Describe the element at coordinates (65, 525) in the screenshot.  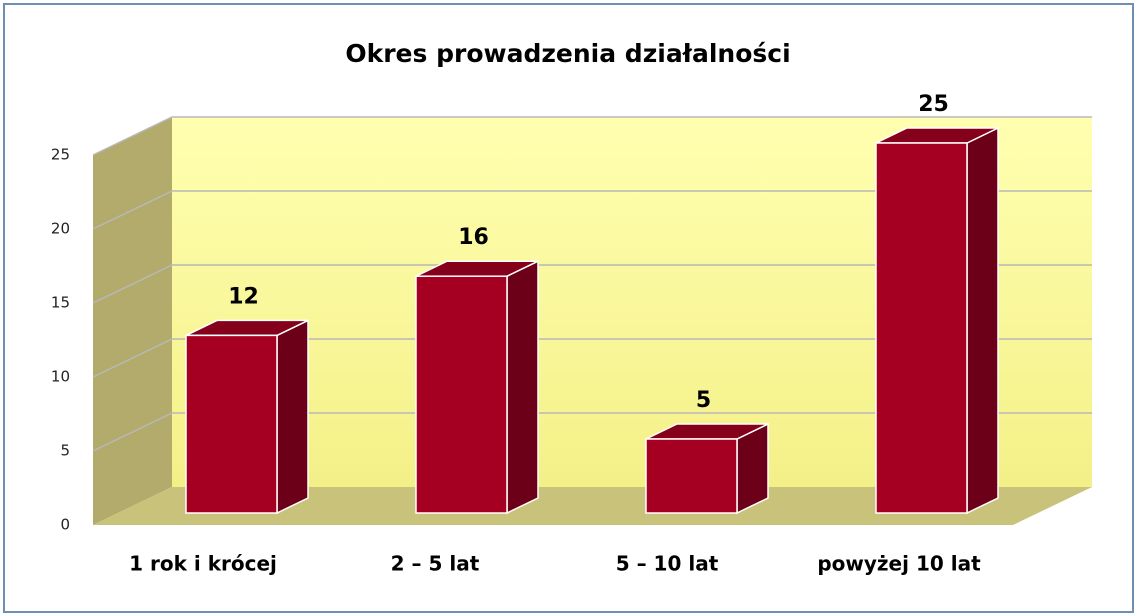
I see `y-tick-label: 0` at that location.